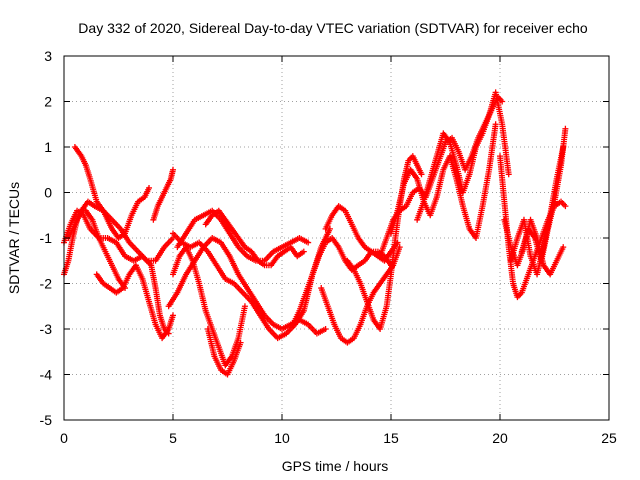 Image resolution: width=640 pixels, height=480 pixels. Describe the element at coordinates (46, 420) in the screenshot. I see `y-tick-label: -5` at that location.